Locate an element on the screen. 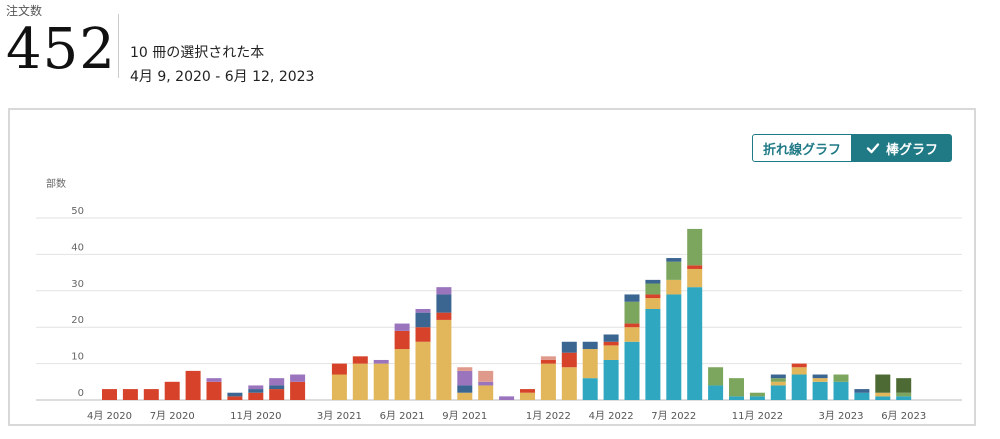 The image size is (1000, 439). bar-chart-button: 棒グラフ is located at coordinates (902, 148).